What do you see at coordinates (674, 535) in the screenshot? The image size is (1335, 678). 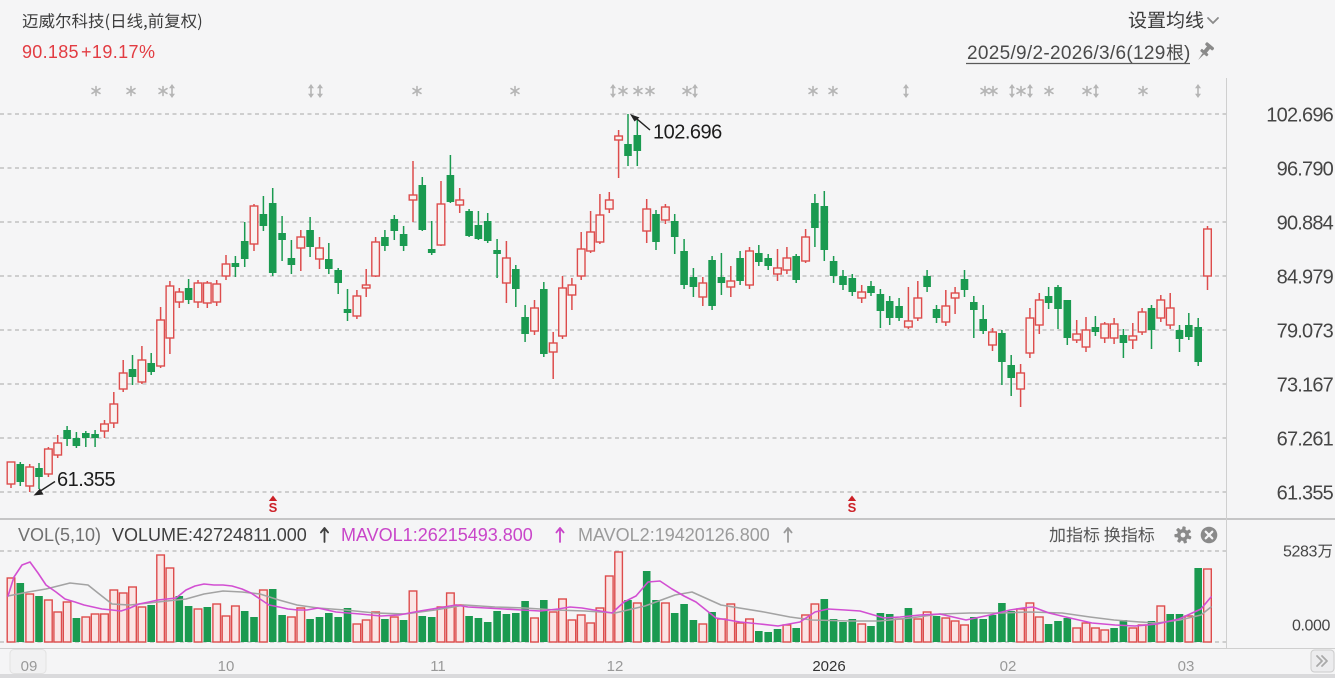 I see `svg-text: MAVOL2:19420126.800` at bounding box center [674, 535].